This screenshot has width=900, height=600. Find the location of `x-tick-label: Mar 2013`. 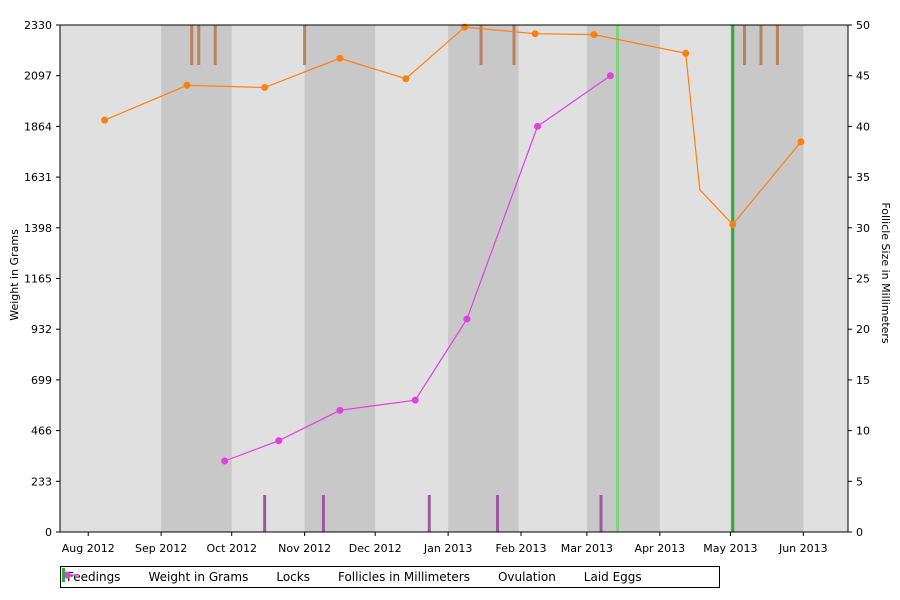

x-tick-label: Mar 2013 is located at coordinates (587, 548).